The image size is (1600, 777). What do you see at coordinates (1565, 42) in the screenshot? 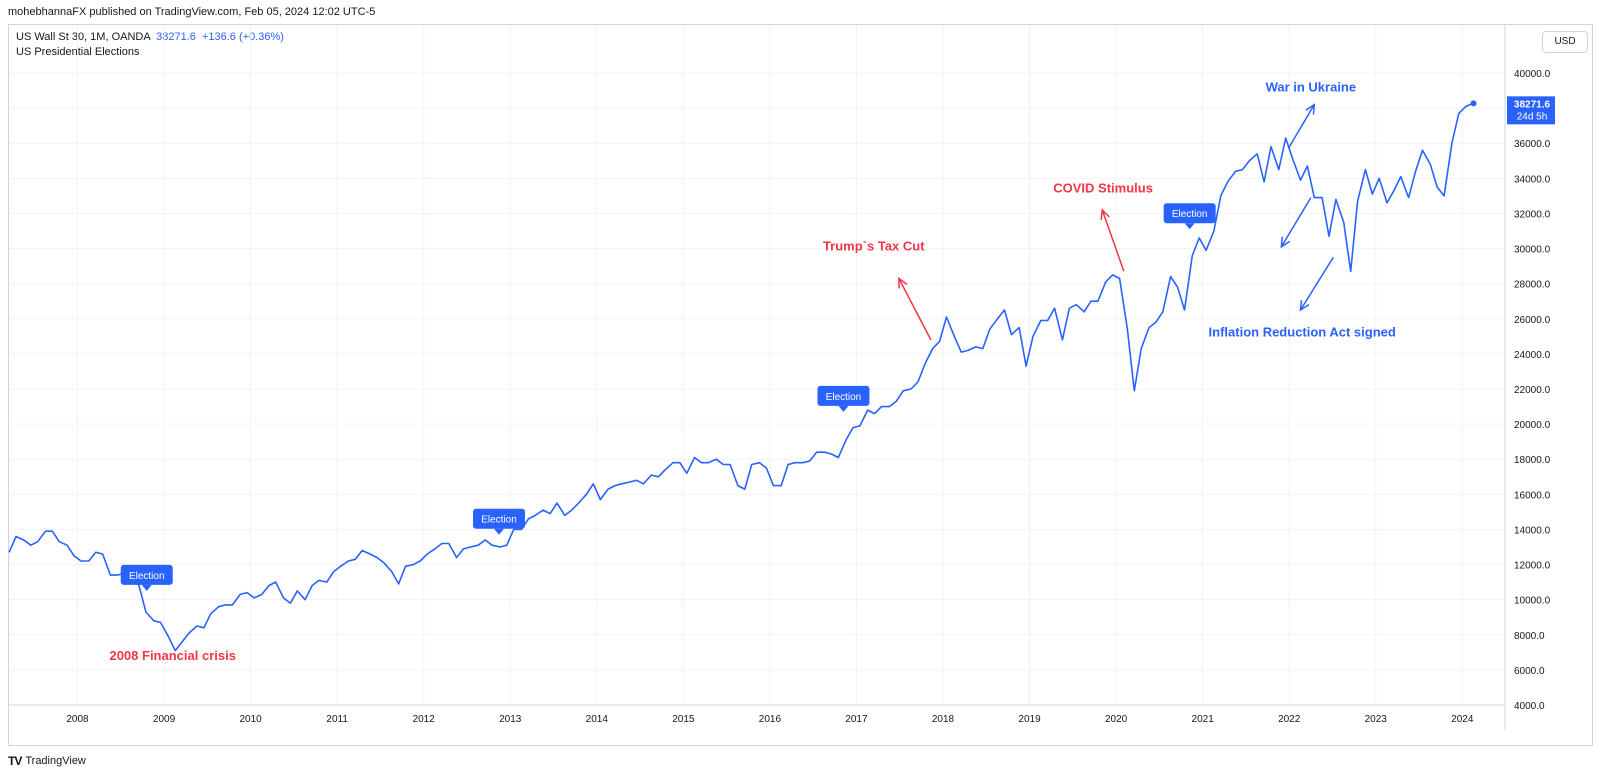
I see `currency-button: USD` at bounding box center [1565, 42].